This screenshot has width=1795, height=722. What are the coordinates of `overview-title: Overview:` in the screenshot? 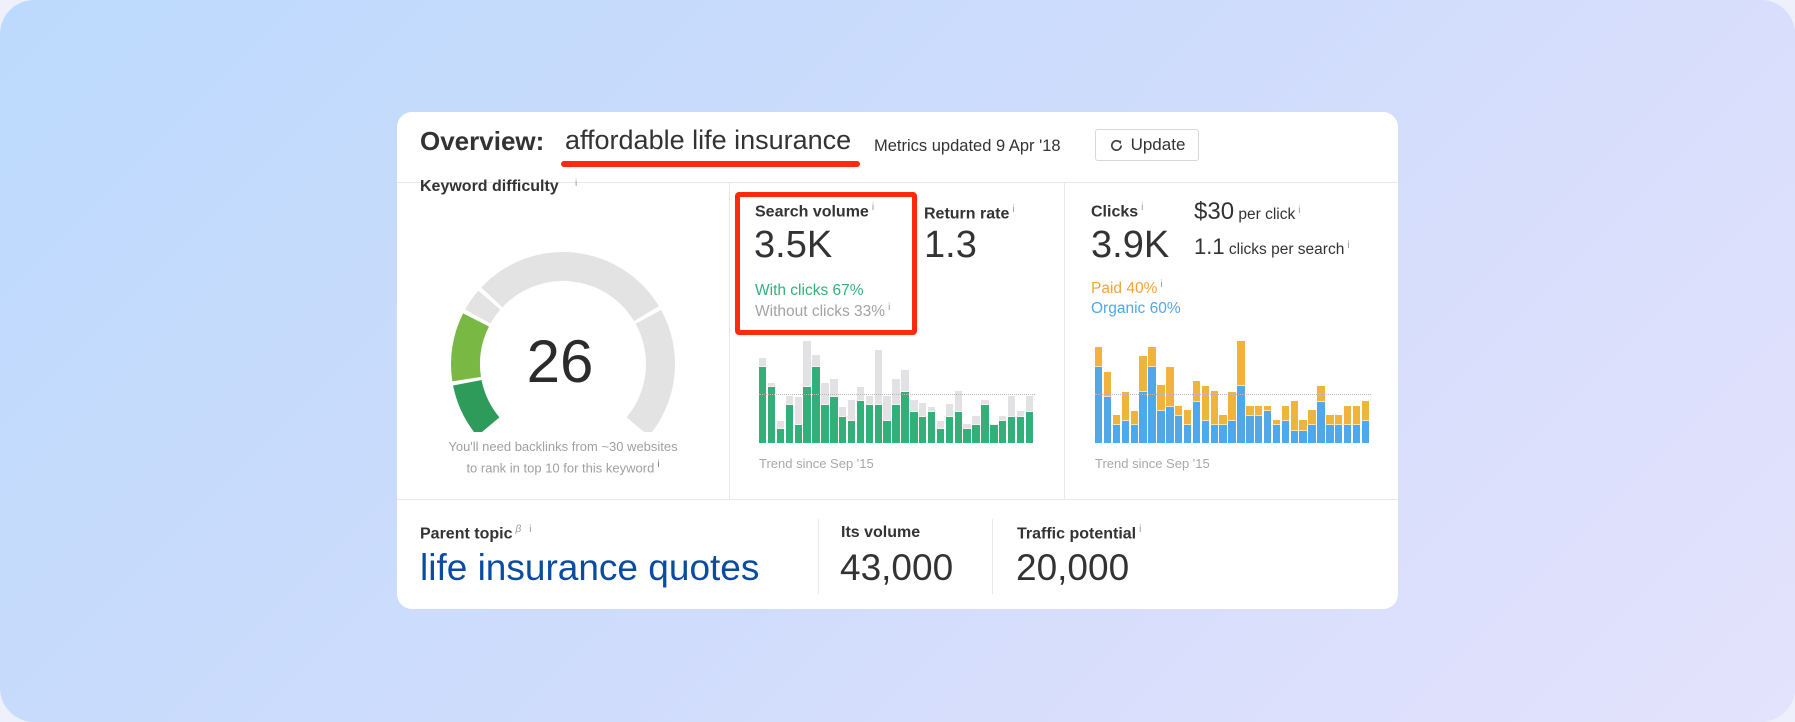 It's located at (482, 141).